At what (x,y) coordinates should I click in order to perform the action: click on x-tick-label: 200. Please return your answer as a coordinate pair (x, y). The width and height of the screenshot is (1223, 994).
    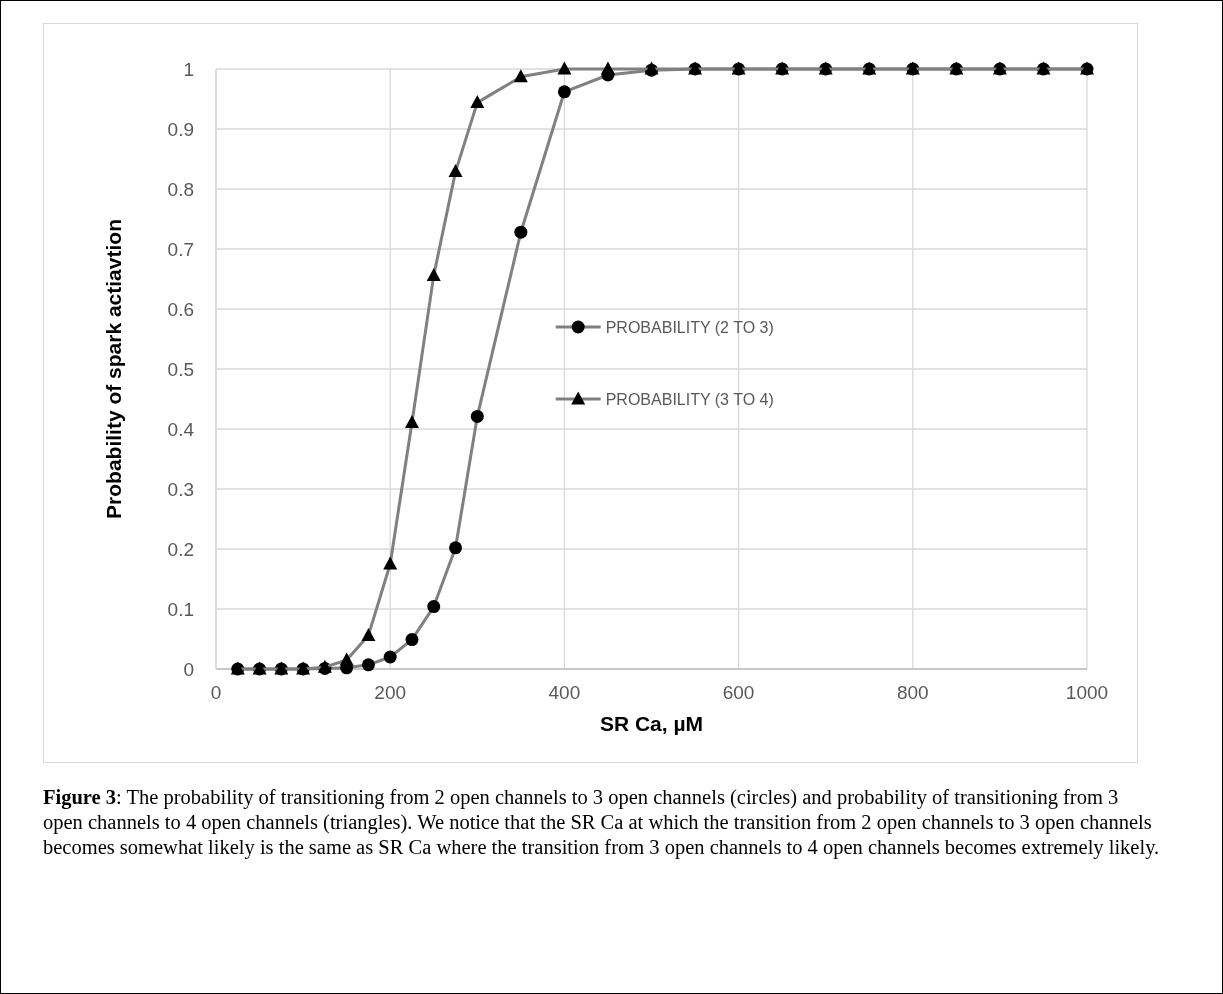
    Looking at the image, I should click on (390, 692).